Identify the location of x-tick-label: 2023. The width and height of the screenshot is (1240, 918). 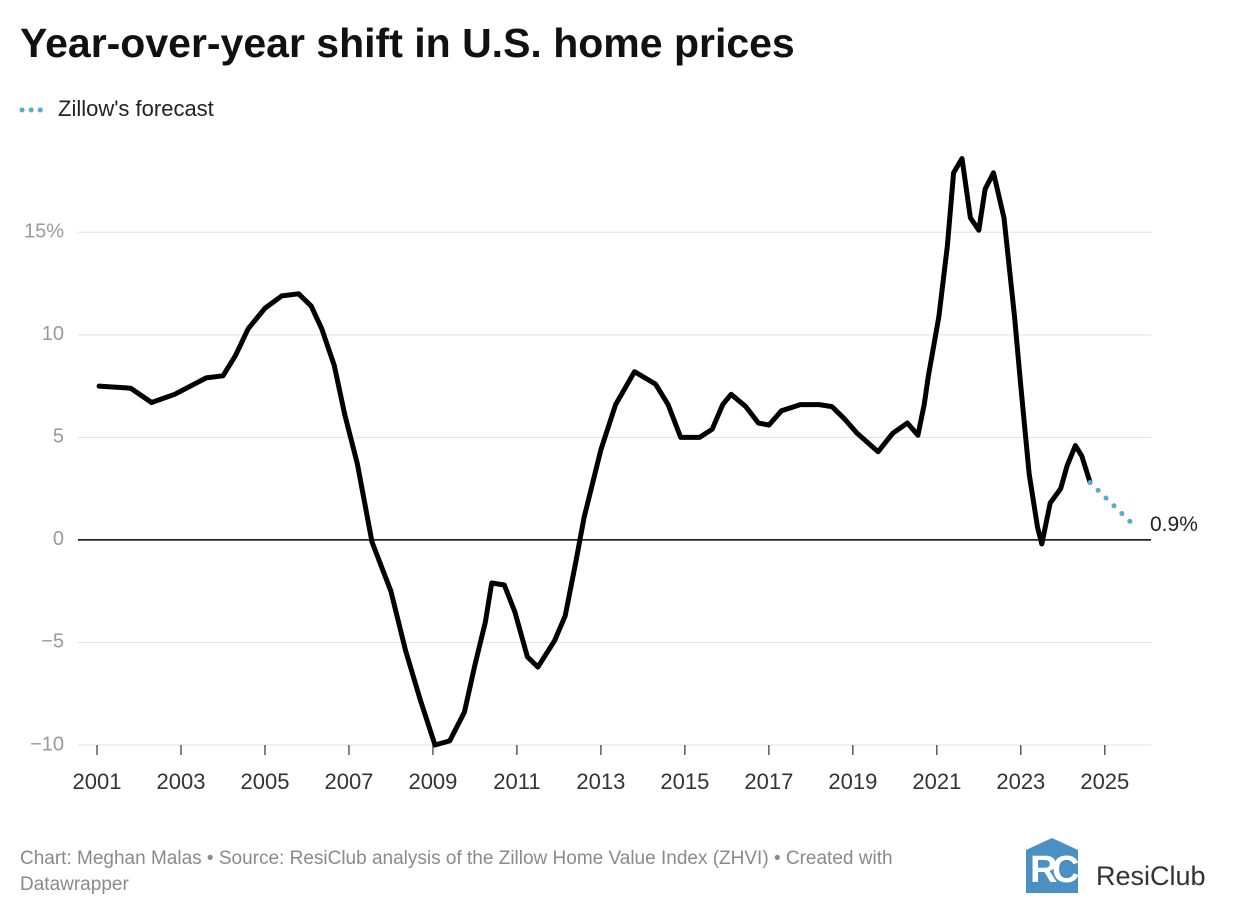
(1020, 781).